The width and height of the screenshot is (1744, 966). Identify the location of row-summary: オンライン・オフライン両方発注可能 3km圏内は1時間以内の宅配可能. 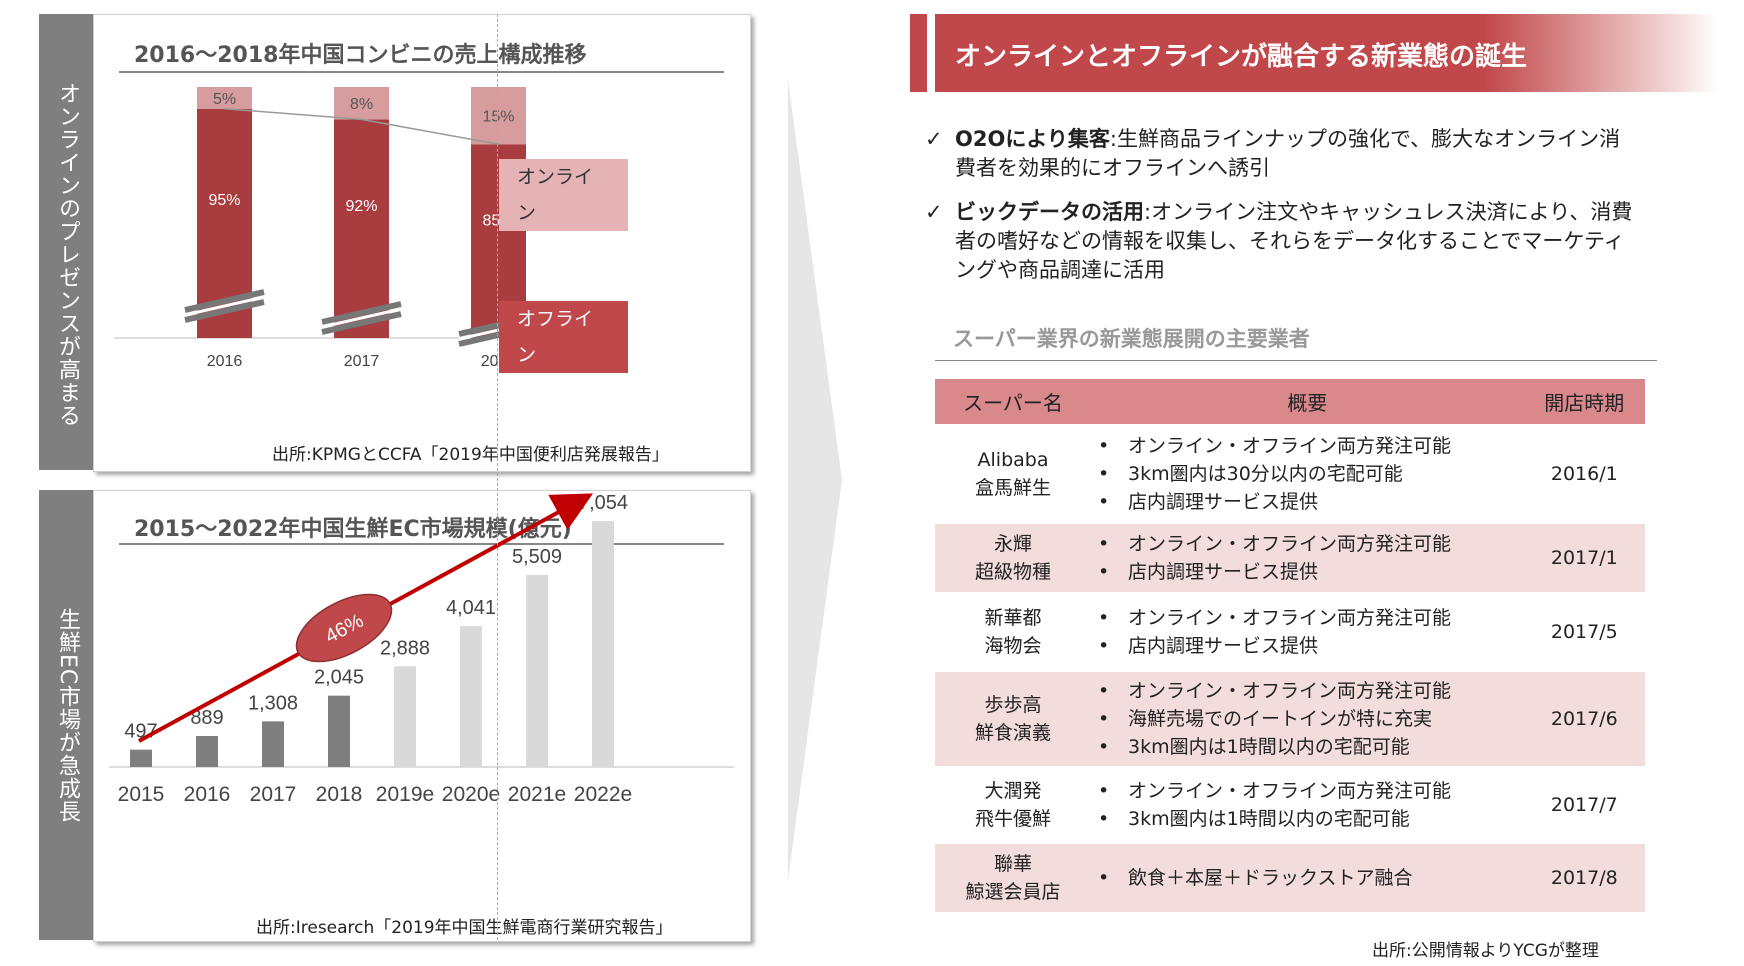
(1307, 805).